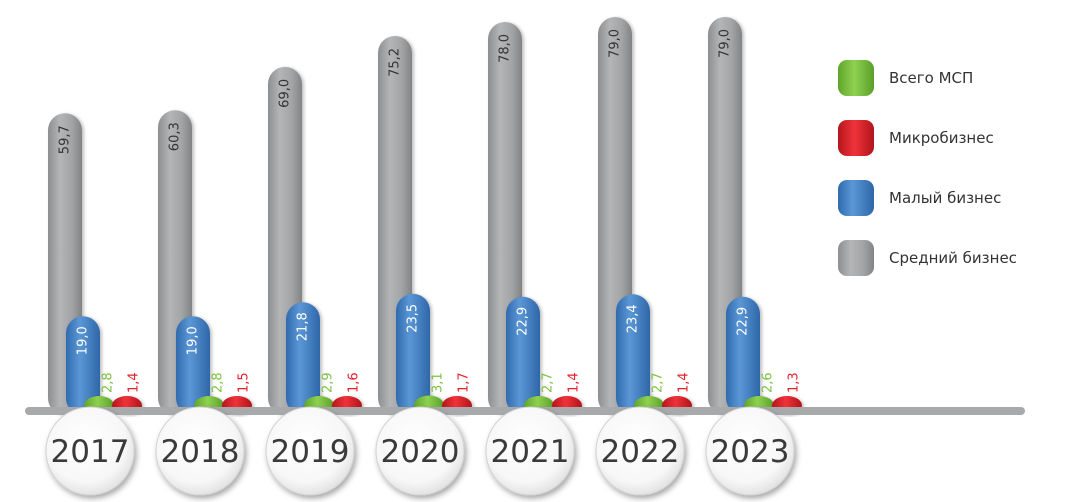 The image size is (1069, 502). Describe the element at coordinates (303, 358) in the screenshot. I see `bar-small-2019` at that location.